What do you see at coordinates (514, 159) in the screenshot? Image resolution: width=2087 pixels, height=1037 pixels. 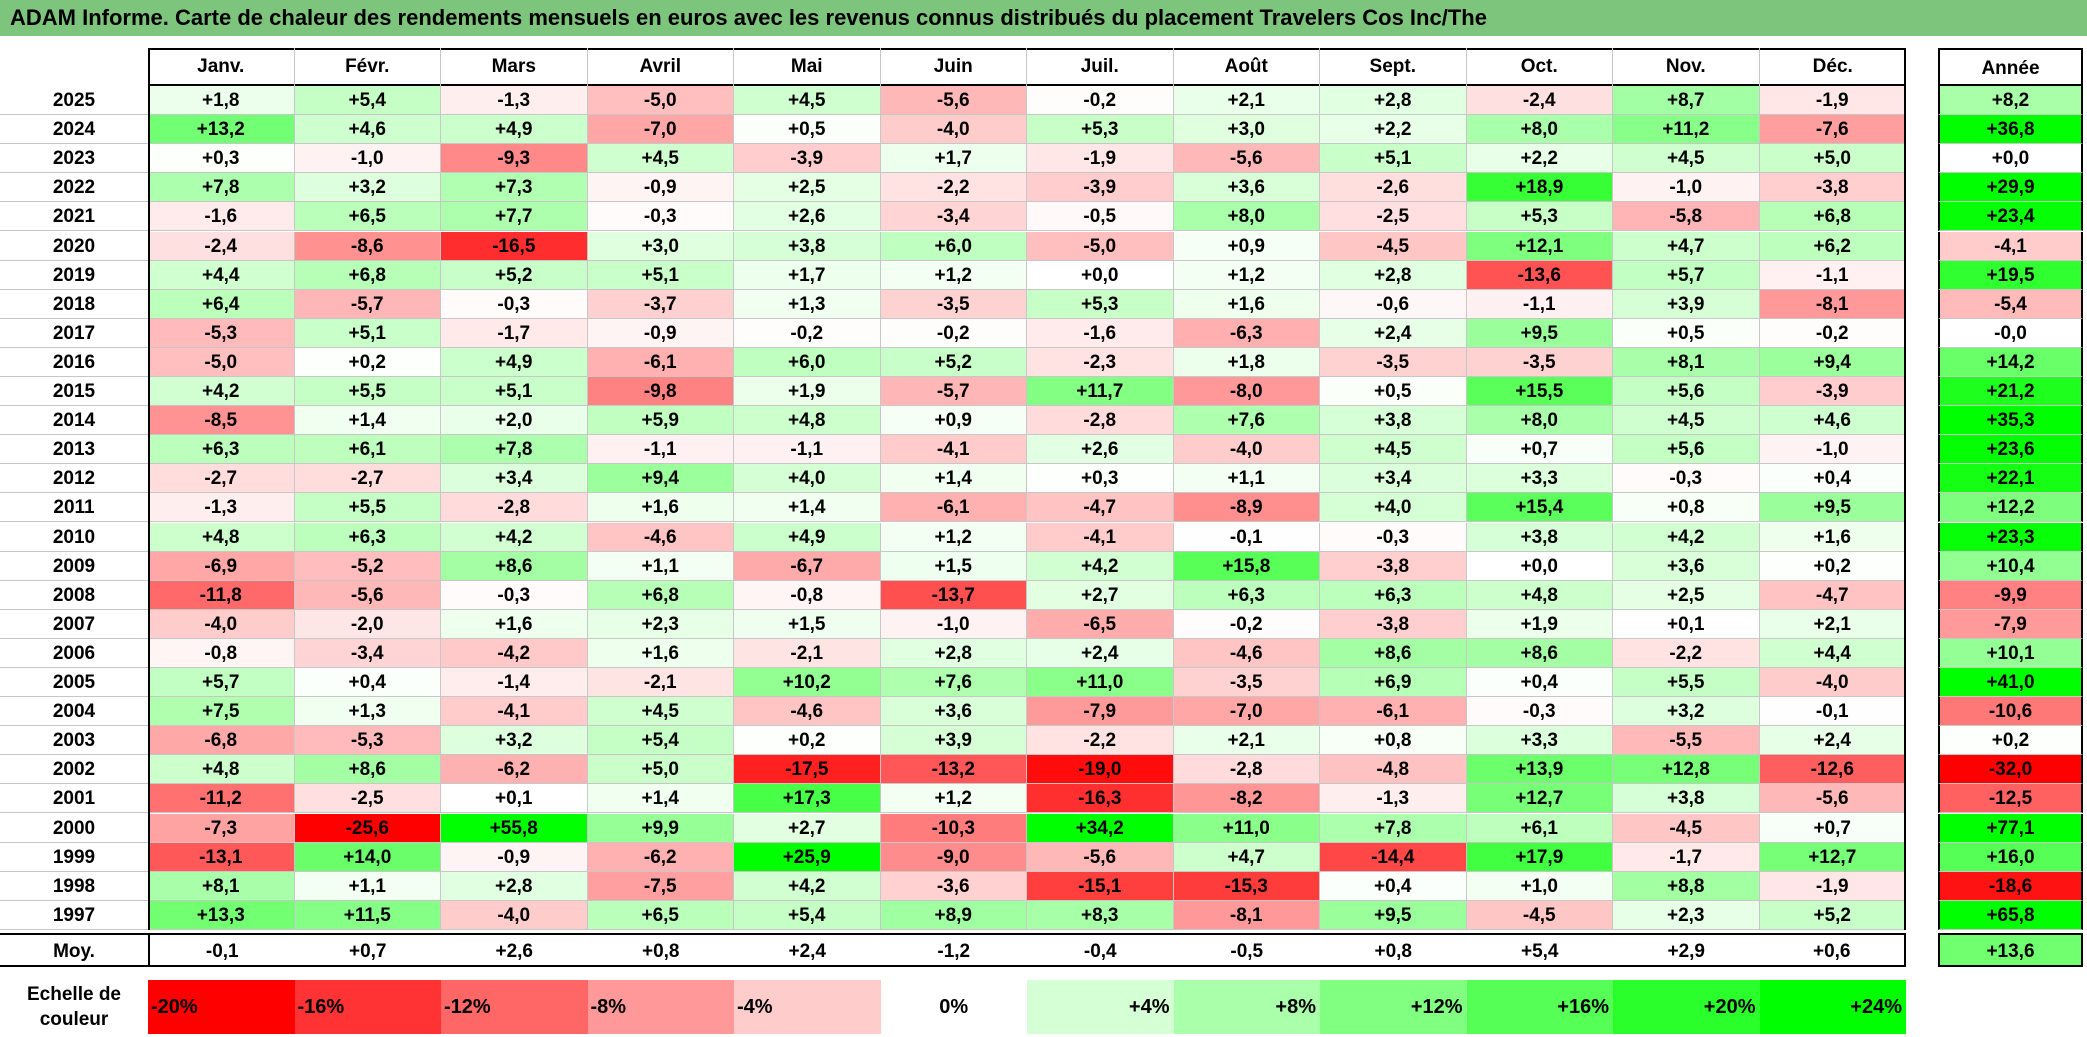 I see `heatmap-cell: -9,3` at bounding box center [514, 159].